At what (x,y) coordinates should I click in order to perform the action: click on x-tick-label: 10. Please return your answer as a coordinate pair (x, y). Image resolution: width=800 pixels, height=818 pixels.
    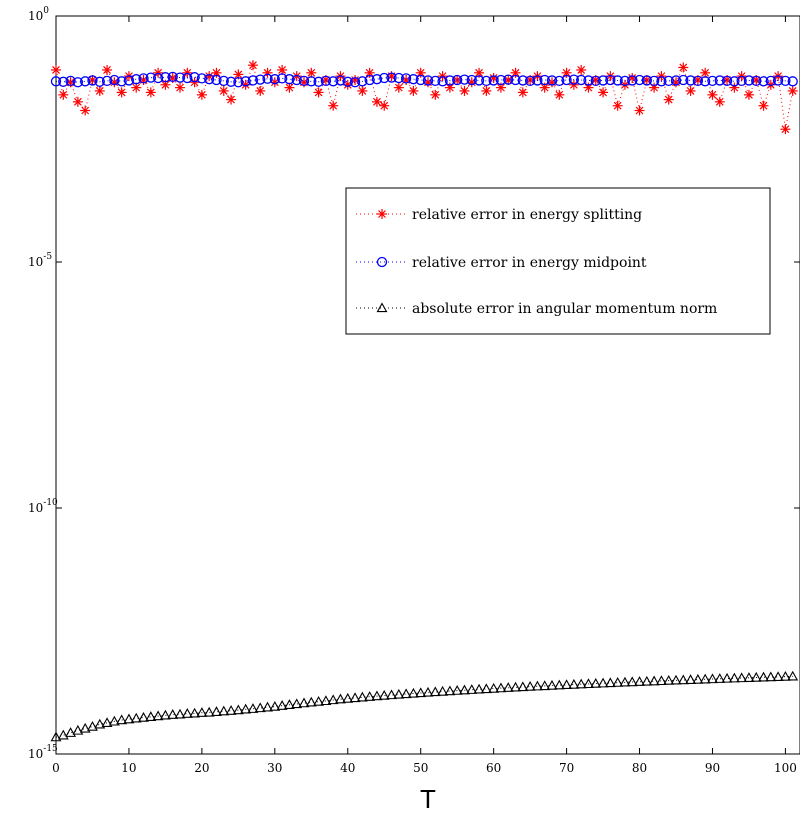
    Looking at the image, I should click on (128, 768).